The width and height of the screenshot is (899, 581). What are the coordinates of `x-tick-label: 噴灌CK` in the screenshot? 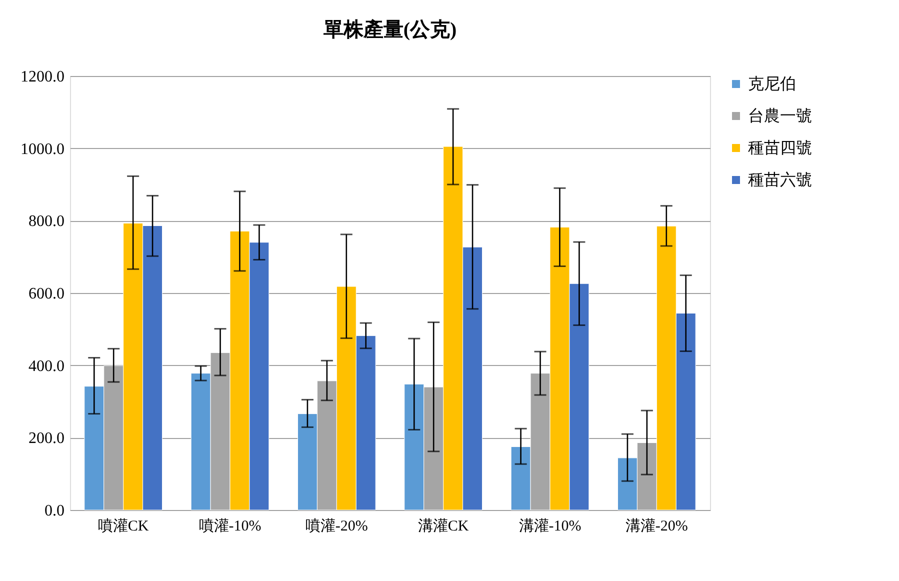 It's located at (123, 526).